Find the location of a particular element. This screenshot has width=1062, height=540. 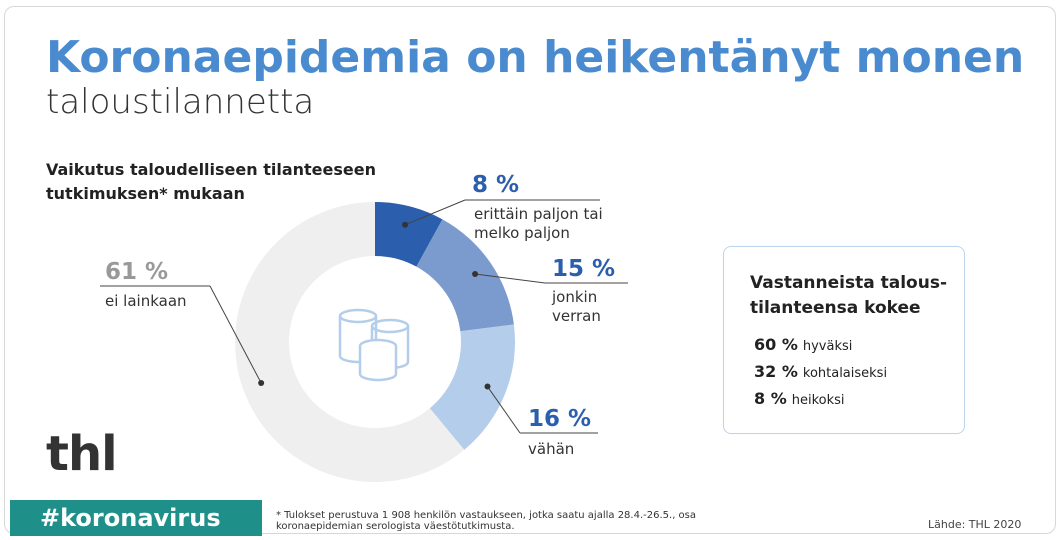

logo: thl is located at coordinates (82, 454).